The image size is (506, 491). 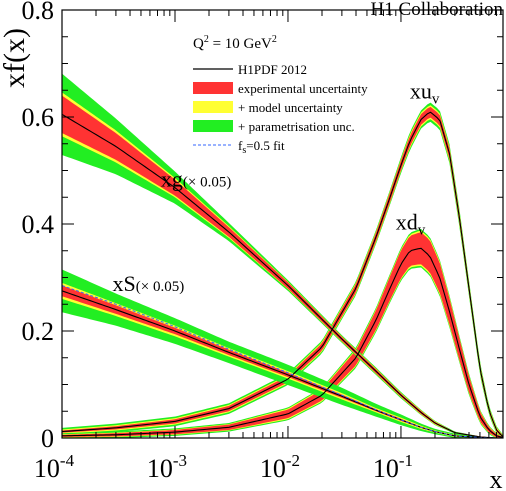 I want to click on legend-header: Q2 = 10 GeV2, so click(x=235, y=43).